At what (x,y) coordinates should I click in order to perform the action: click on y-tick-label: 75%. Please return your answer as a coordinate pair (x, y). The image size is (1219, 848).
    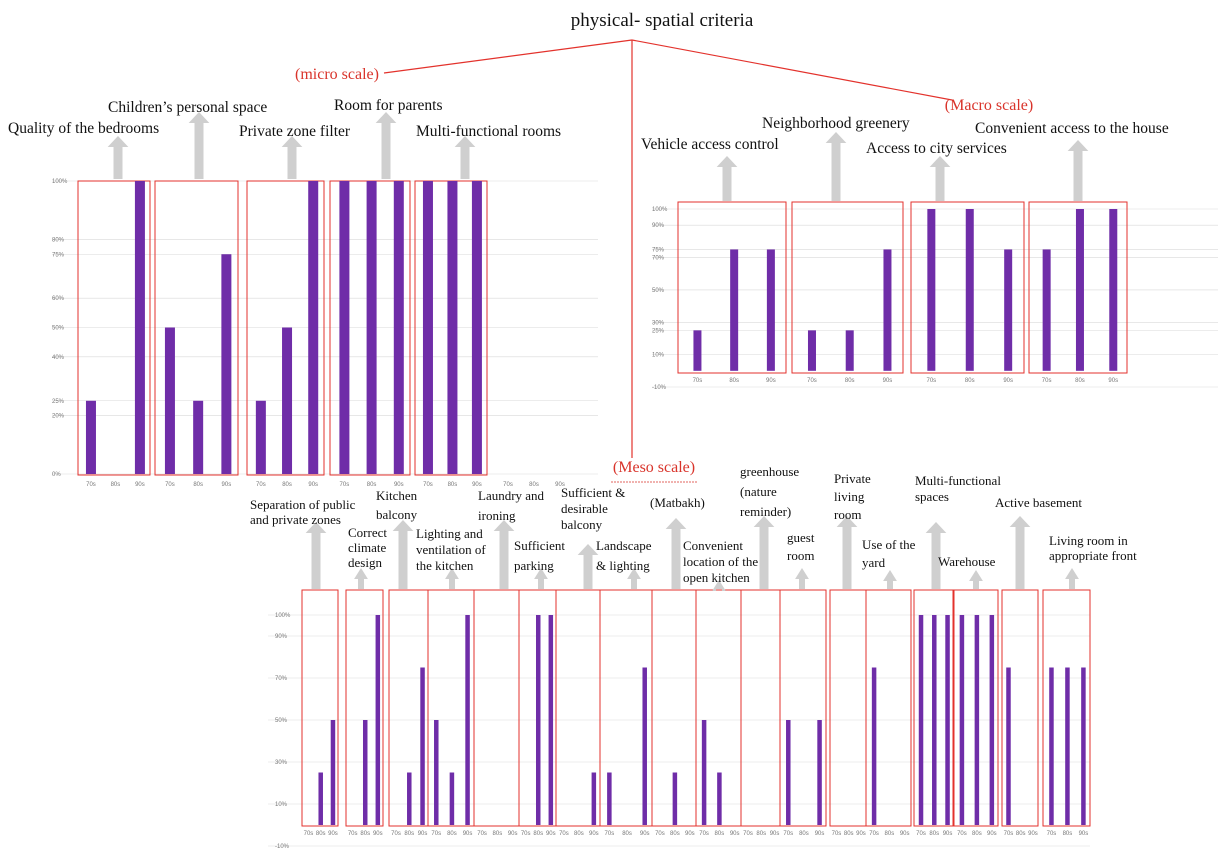
    Looking at the image, I should click on (58, 255).